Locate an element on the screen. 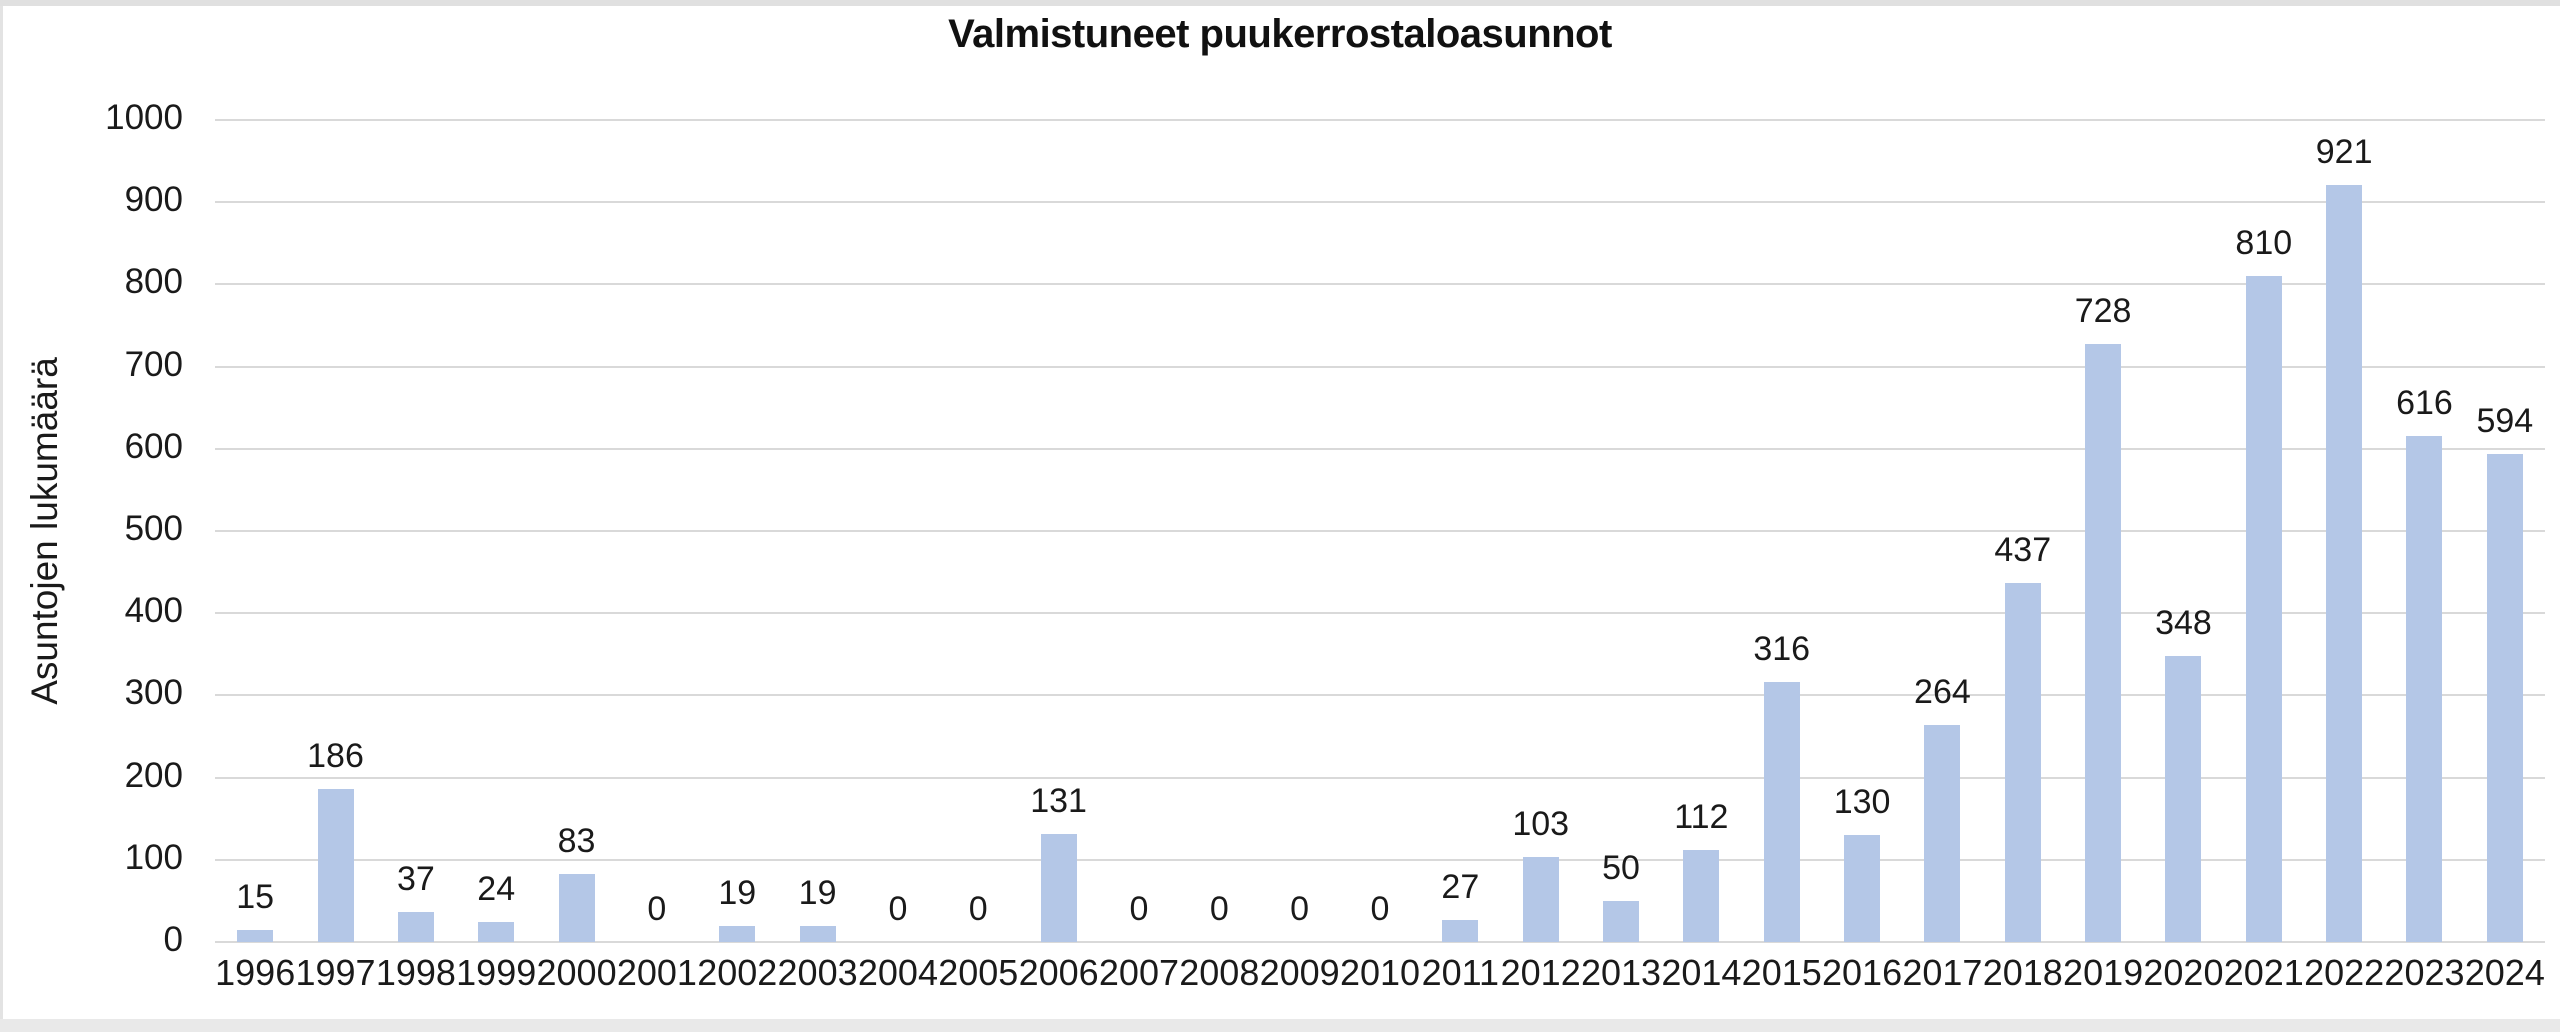  x-tick-label: 2010 is located at coordinates (1380, 972).